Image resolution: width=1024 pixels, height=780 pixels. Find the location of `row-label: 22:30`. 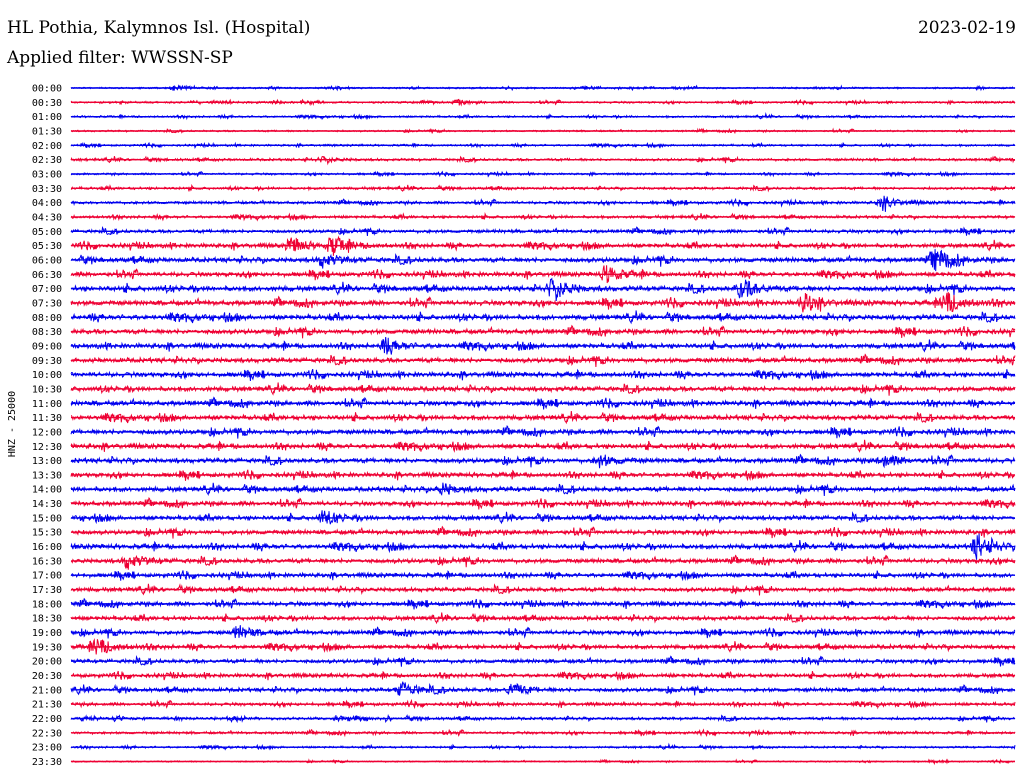

row-label: 22:30 is located at coordinates (47, 733).